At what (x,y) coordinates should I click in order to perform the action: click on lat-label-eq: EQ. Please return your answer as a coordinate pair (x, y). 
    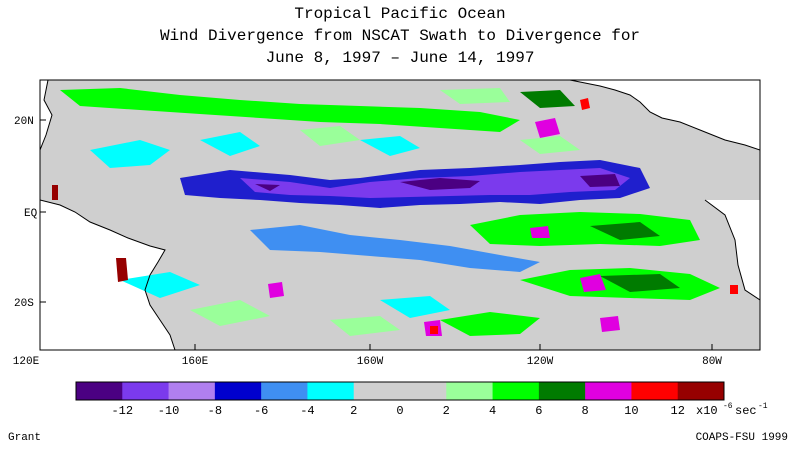
    Looking at the image, I should click on (31, 214).